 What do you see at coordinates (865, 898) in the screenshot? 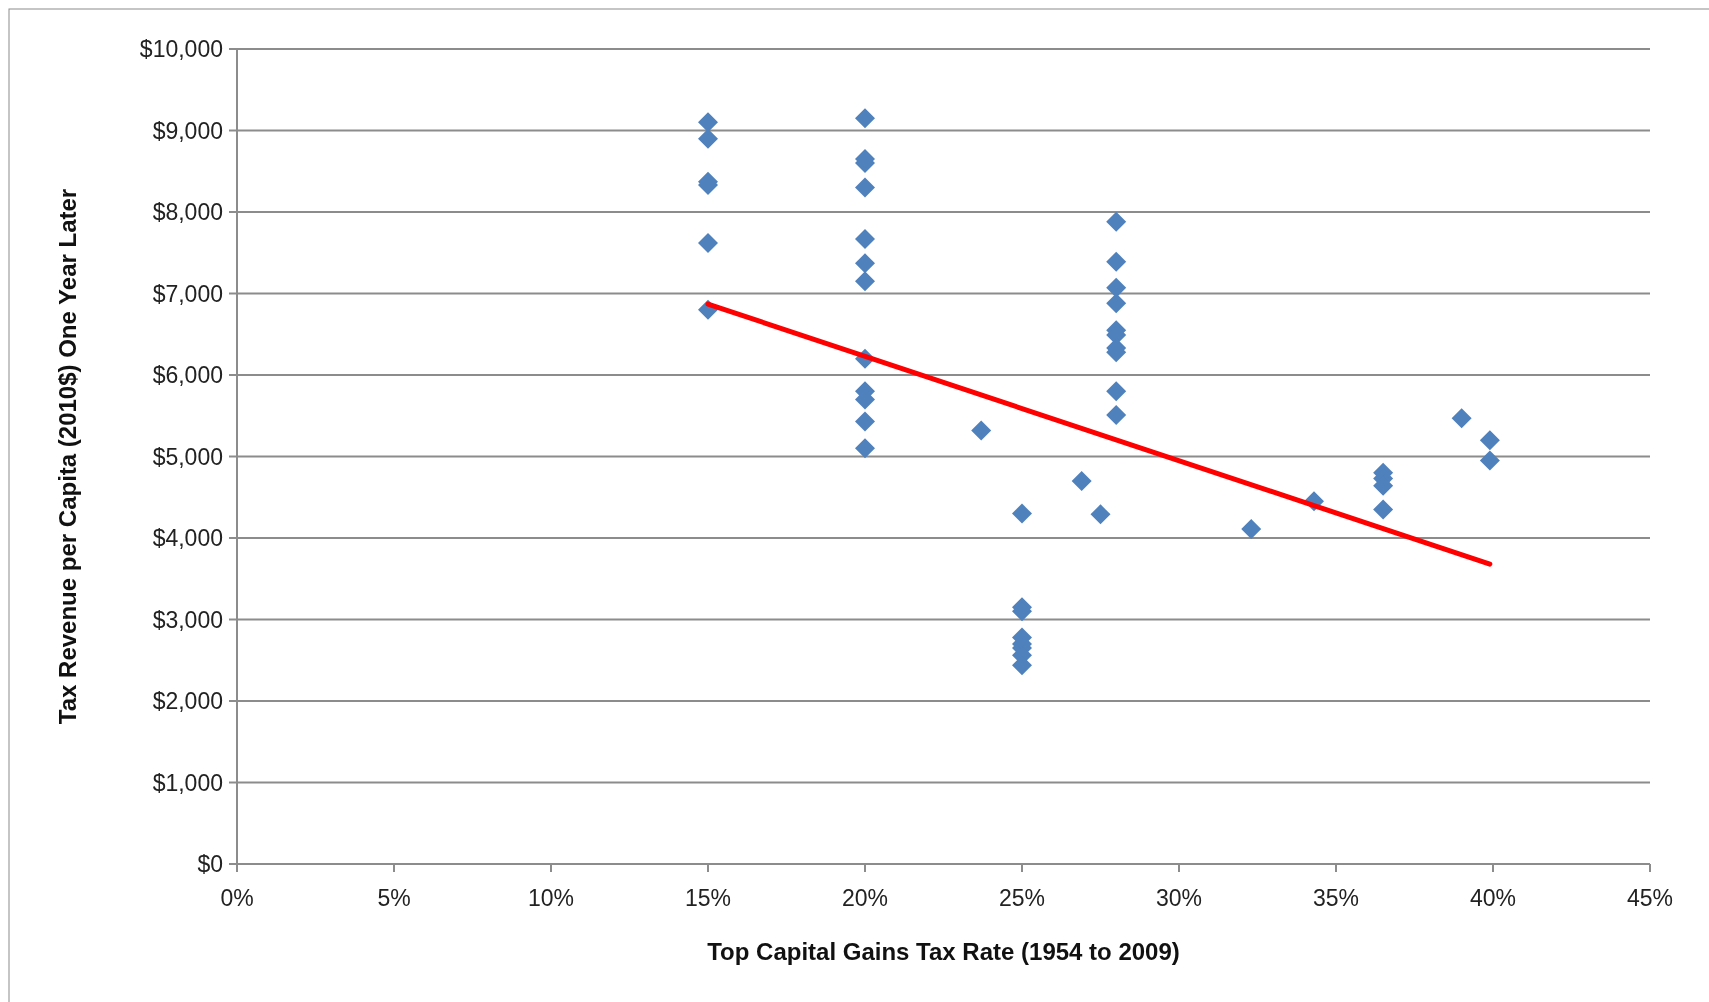
I see `x-tick-label: 20%` at bounding box center [865, 898].